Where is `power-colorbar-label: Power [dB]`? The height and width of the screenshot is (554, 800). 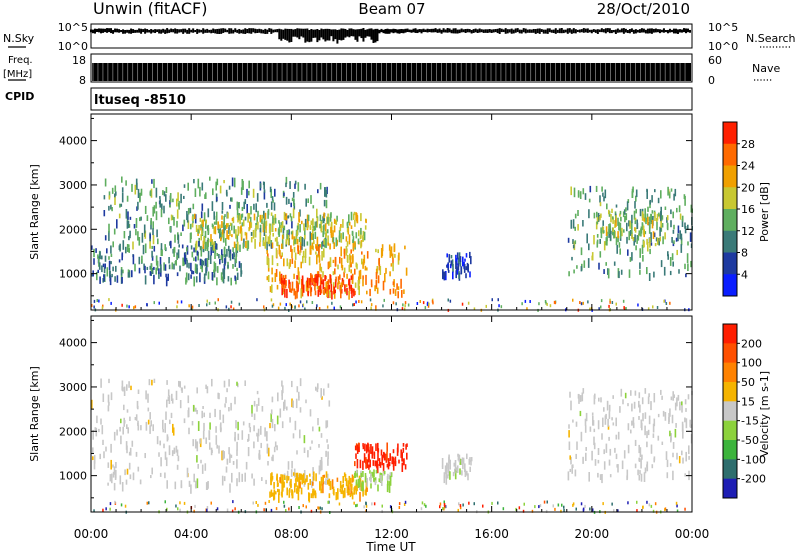
power-colorbar-label: Power [dB] is located at coordinates (764, 212).